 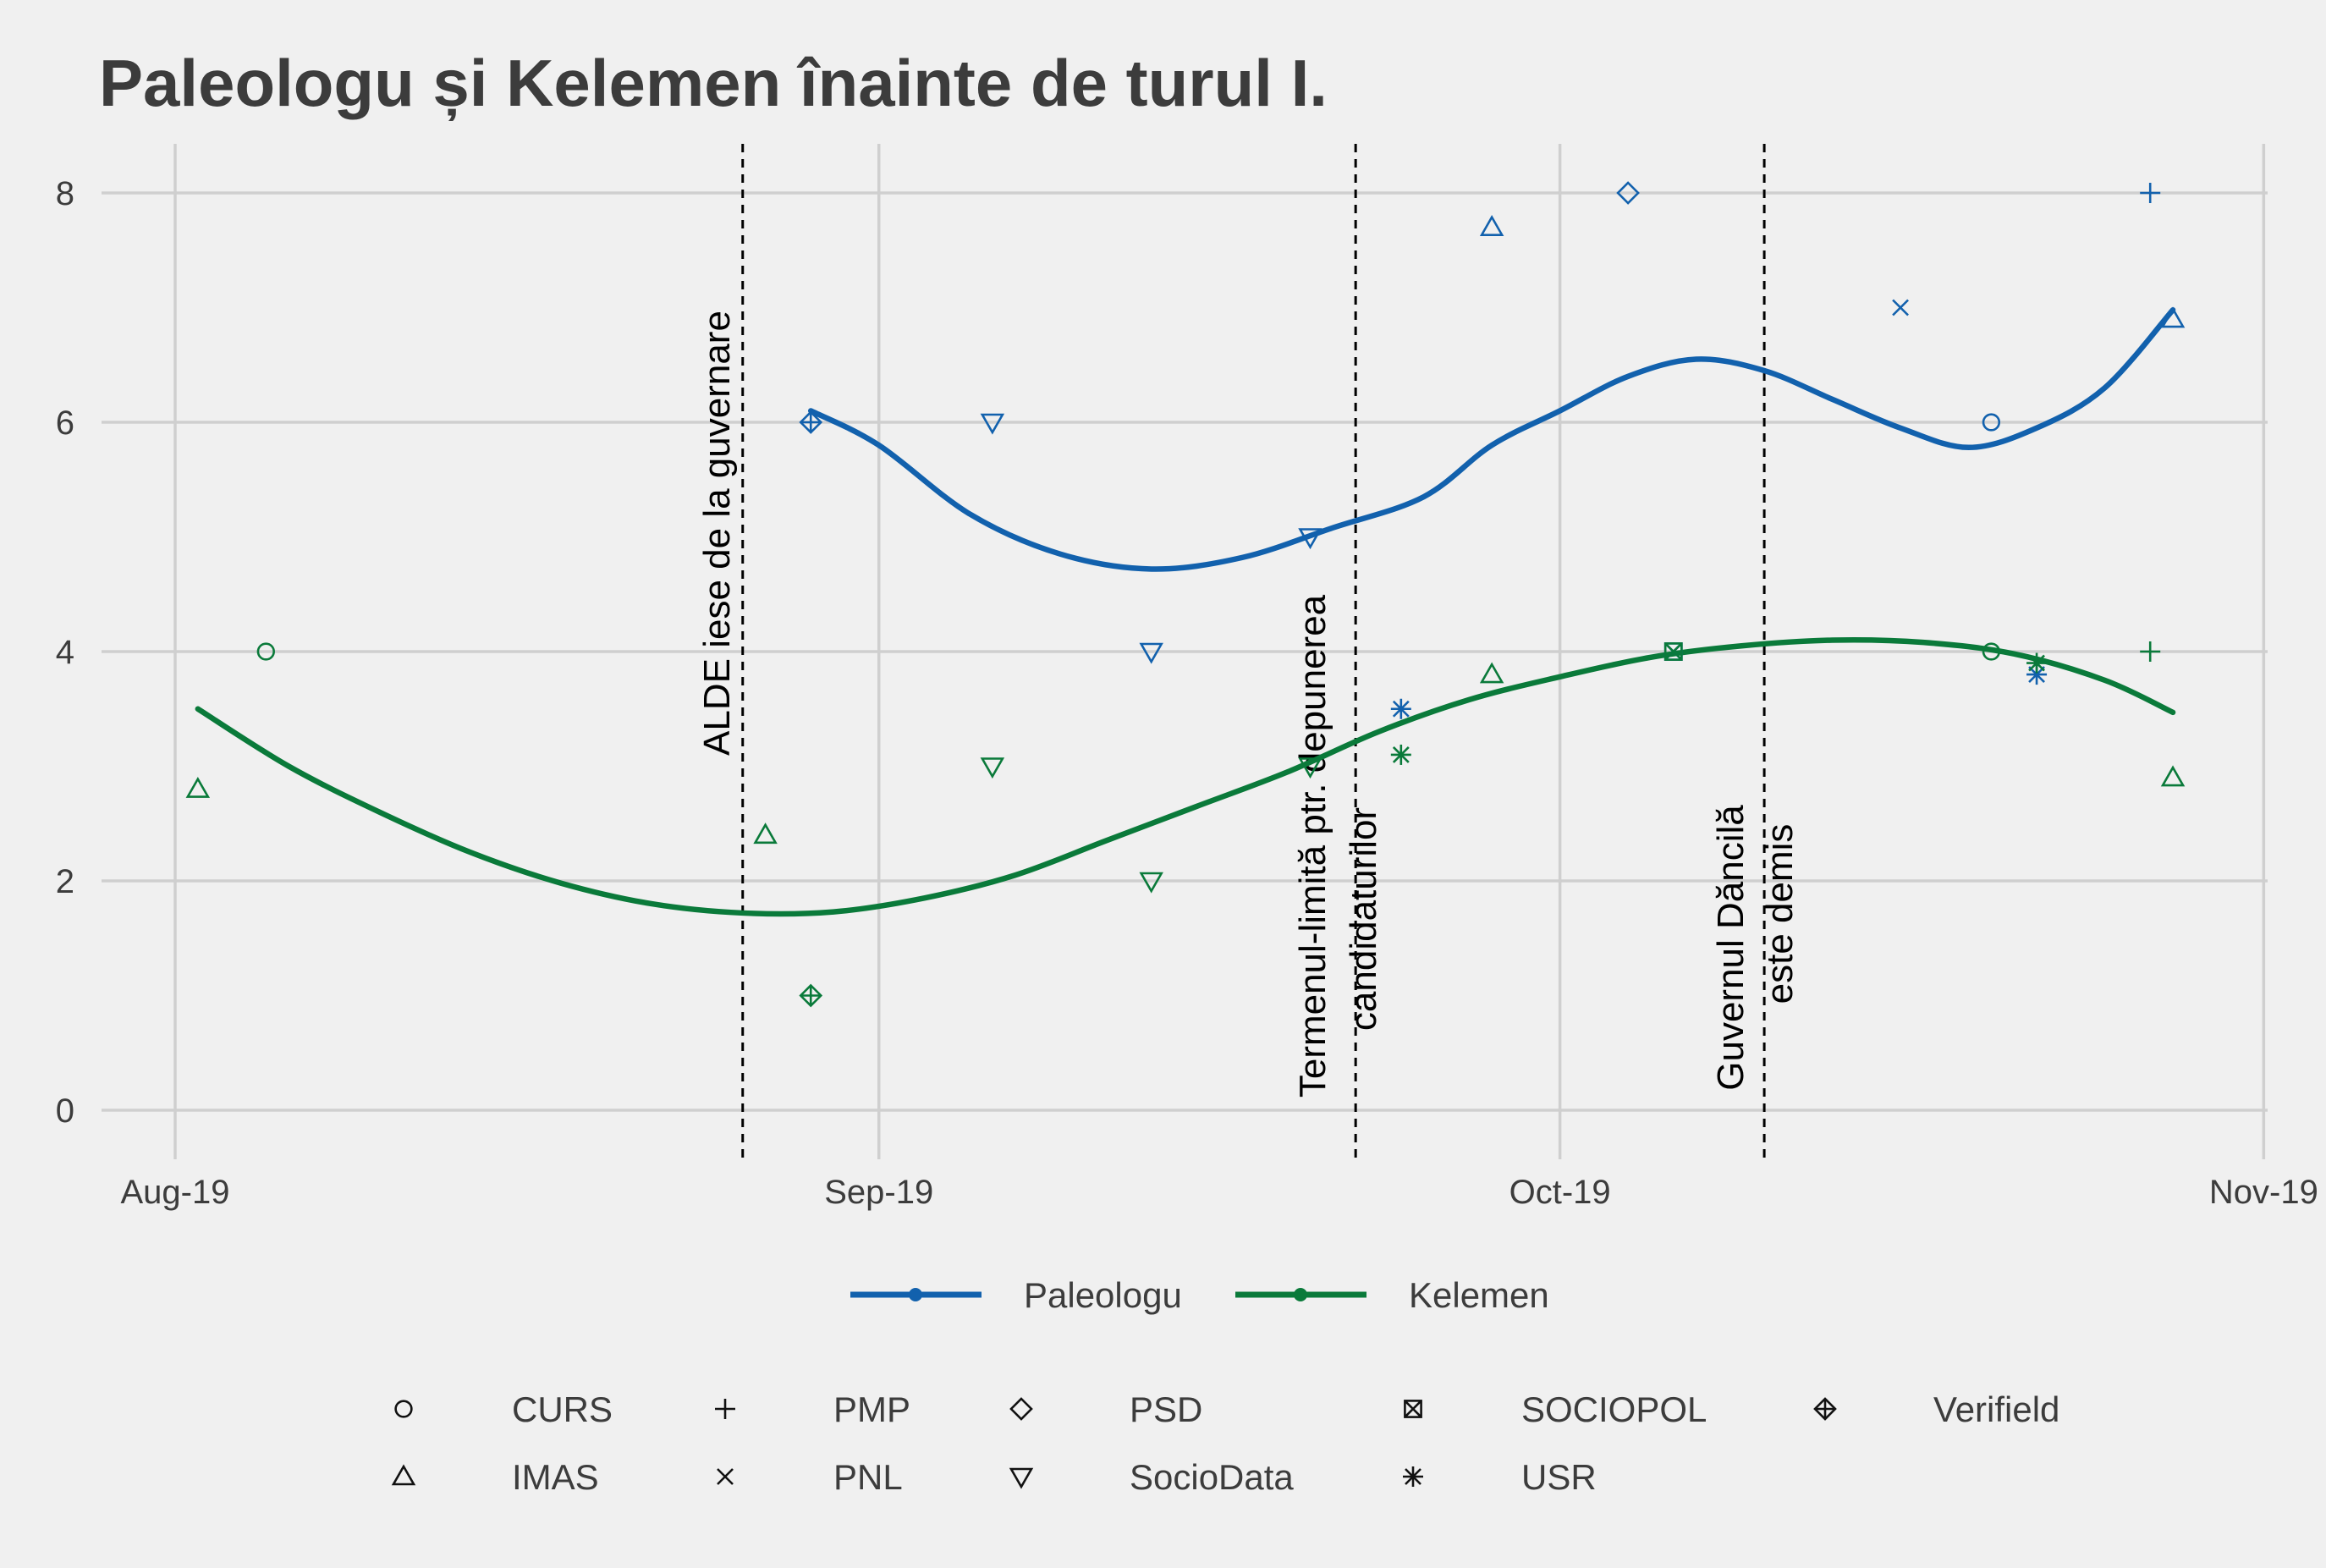 I want to click on event-label: ALDE iese de la guvernare, so click(x=717, y=533).